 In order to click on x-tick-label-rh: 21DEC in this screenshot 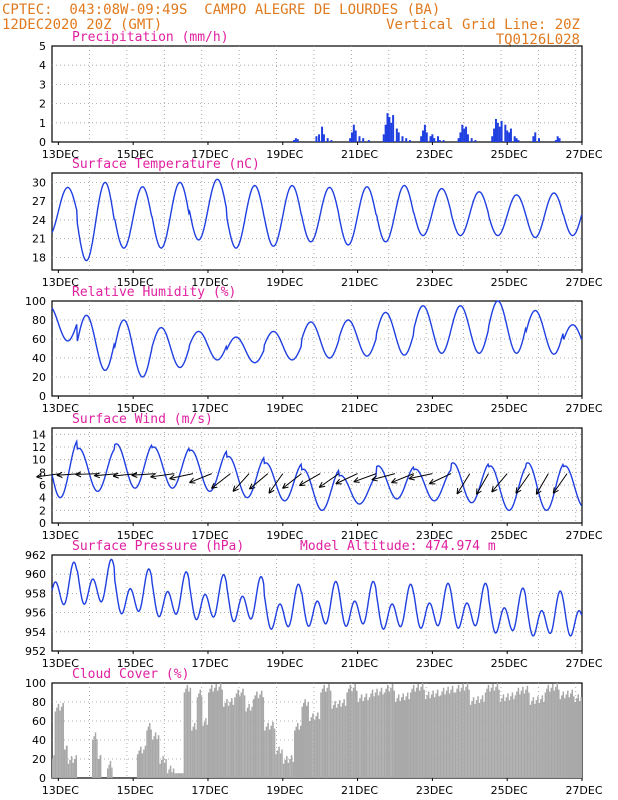, I will do `click(359, 408)`.